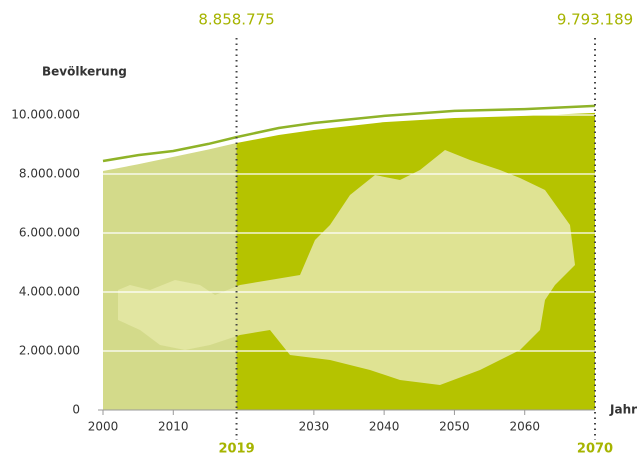 The width and height of the screenshot is (638, 459). What do you see at coordinates (595, 20) in the screenshot?
I see `annotation: 9.793.189` at bounding box center [595, 20].